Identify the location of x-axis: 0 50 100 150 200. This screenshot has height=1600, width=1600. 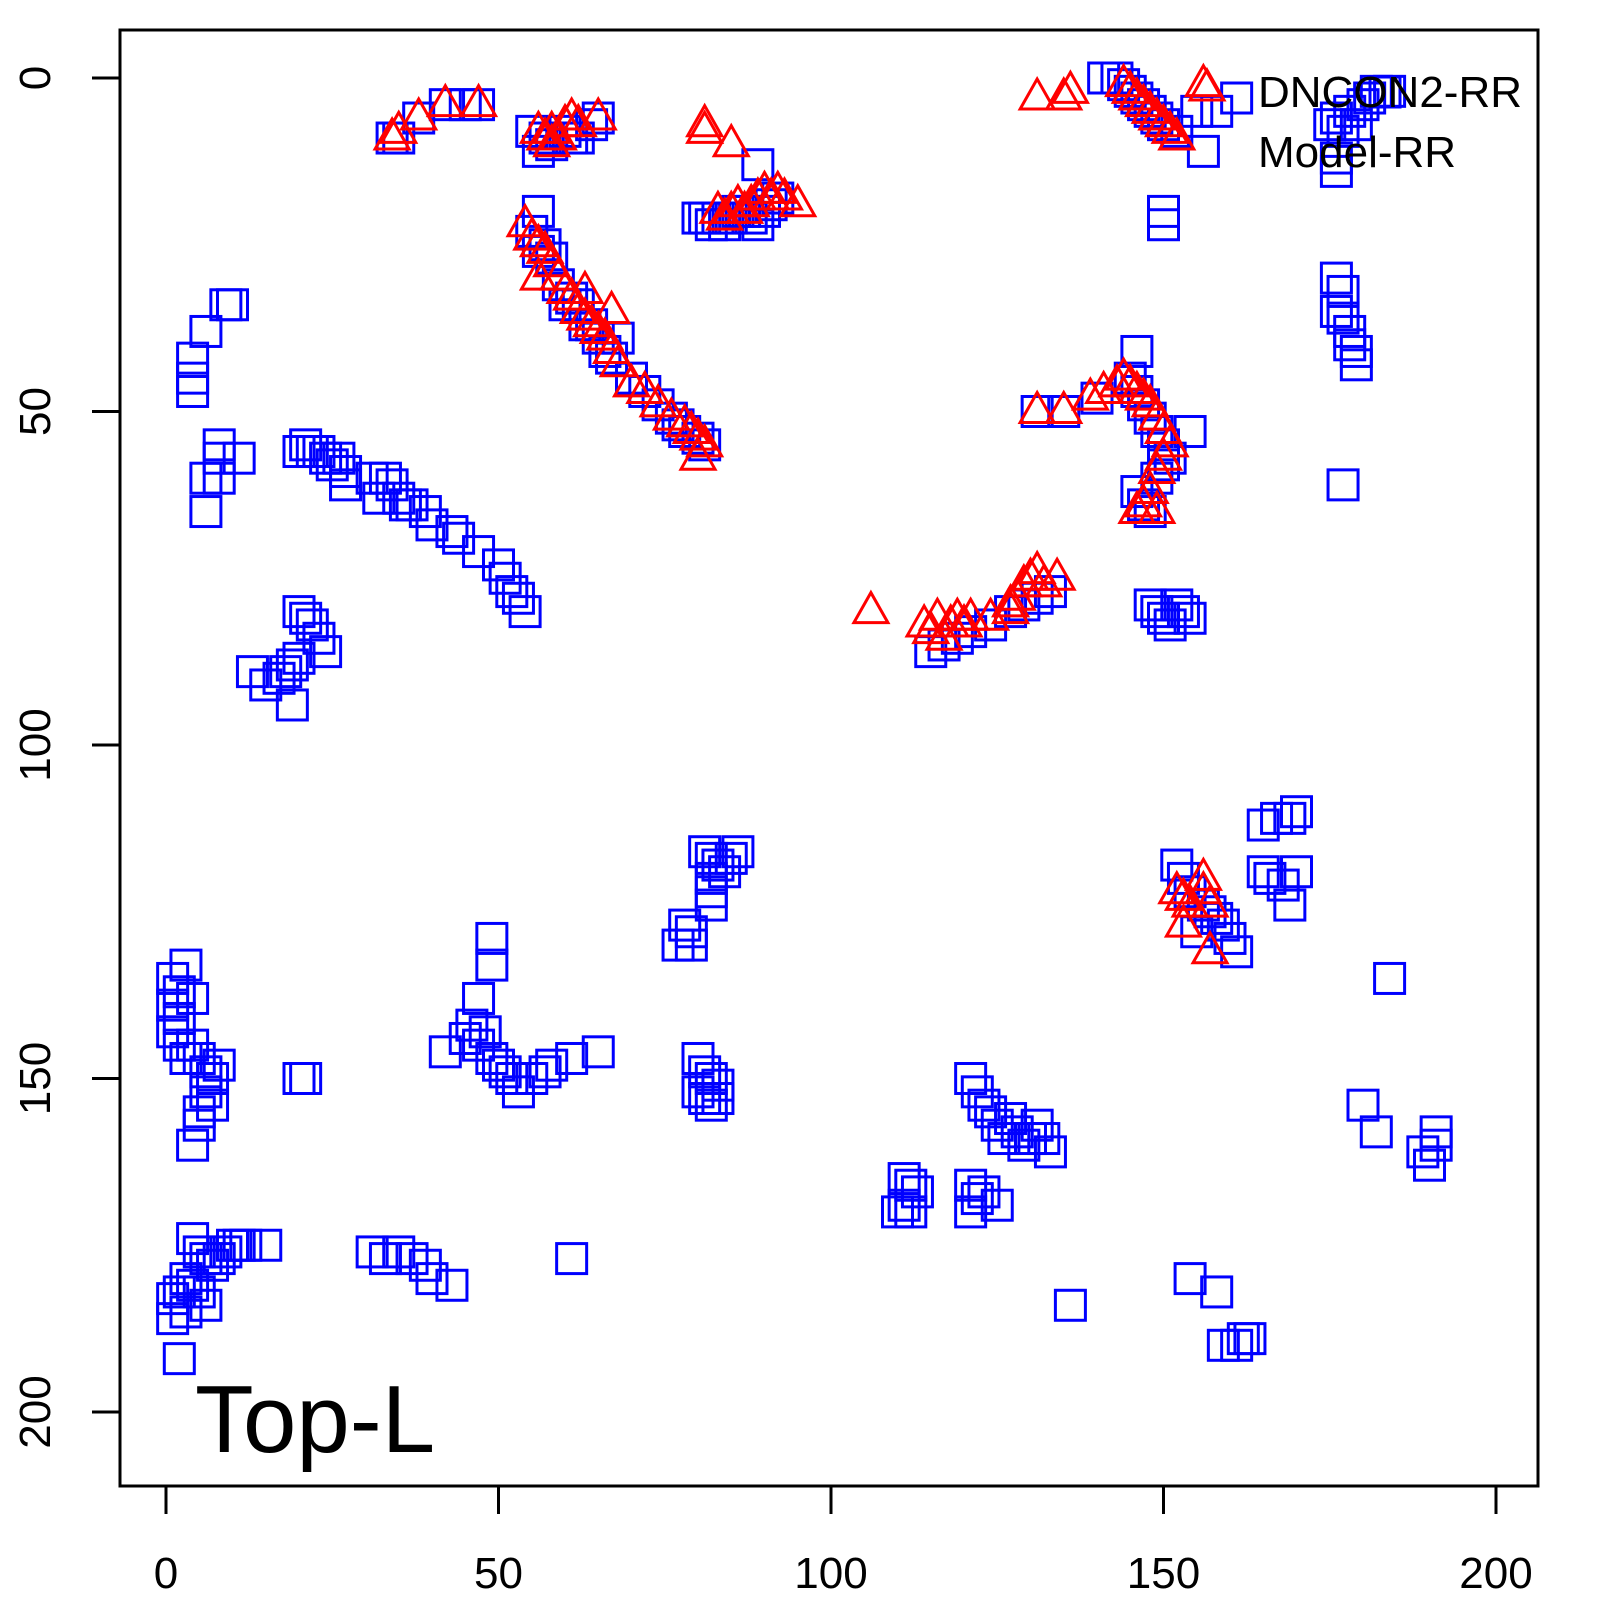
(843, 1541).